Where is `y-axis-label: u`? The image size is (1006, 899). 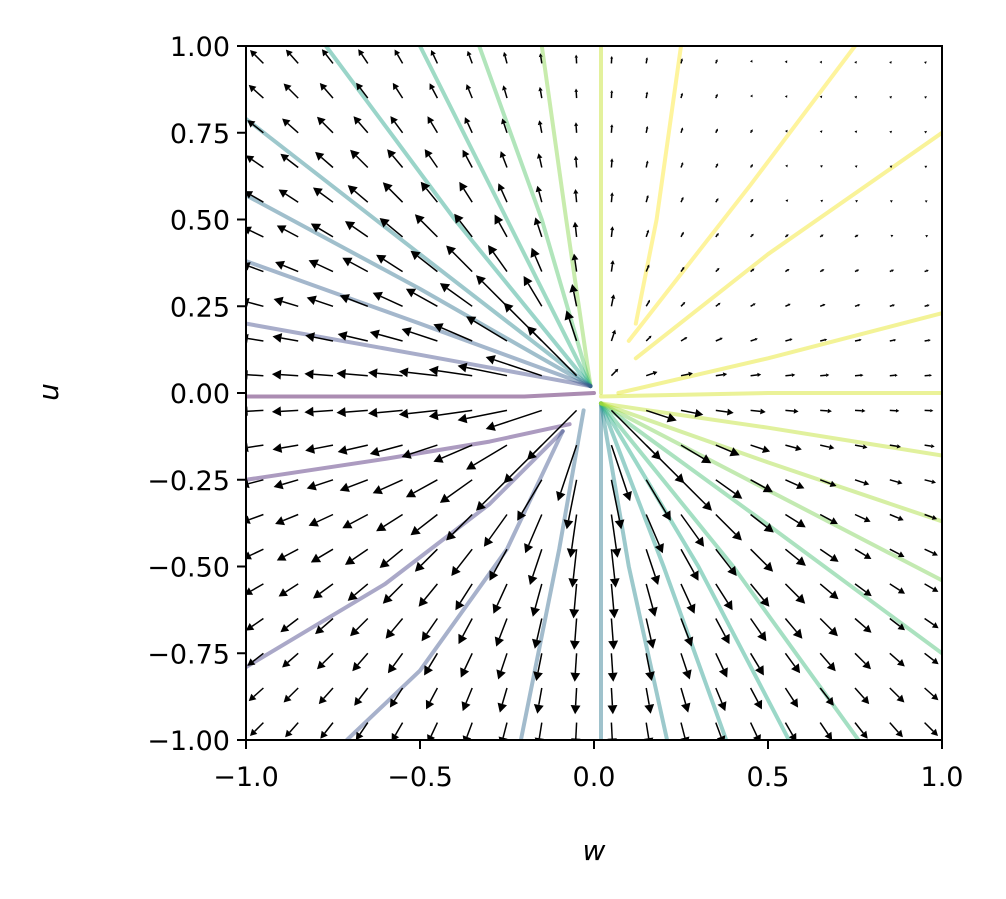
y-axis-label: u is located at coordinates (48, 392).